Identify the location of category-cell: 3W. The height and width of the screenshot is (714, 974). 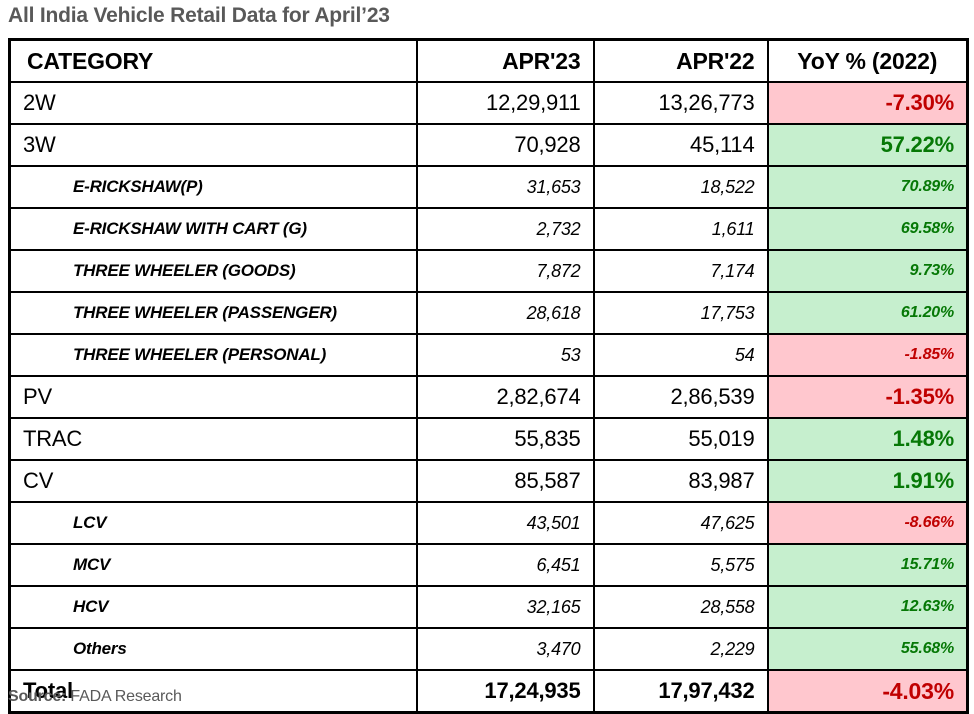
(213, 145).